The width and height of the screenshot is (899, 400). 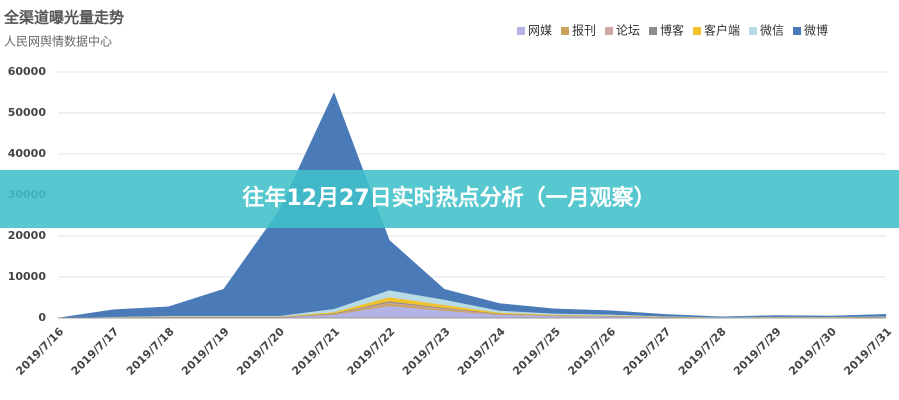 I want to click on legend-label: 报刊, so click(x=584, y=30).